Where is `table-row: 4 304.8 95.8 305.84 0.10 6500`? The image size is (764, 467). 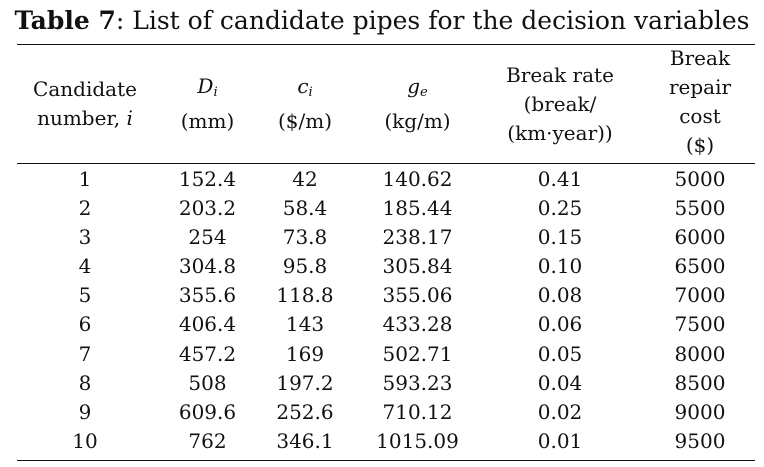
table-row: 4 304.8 95.8 305.84 0.10 6500 is located at coordinates (382, 266).